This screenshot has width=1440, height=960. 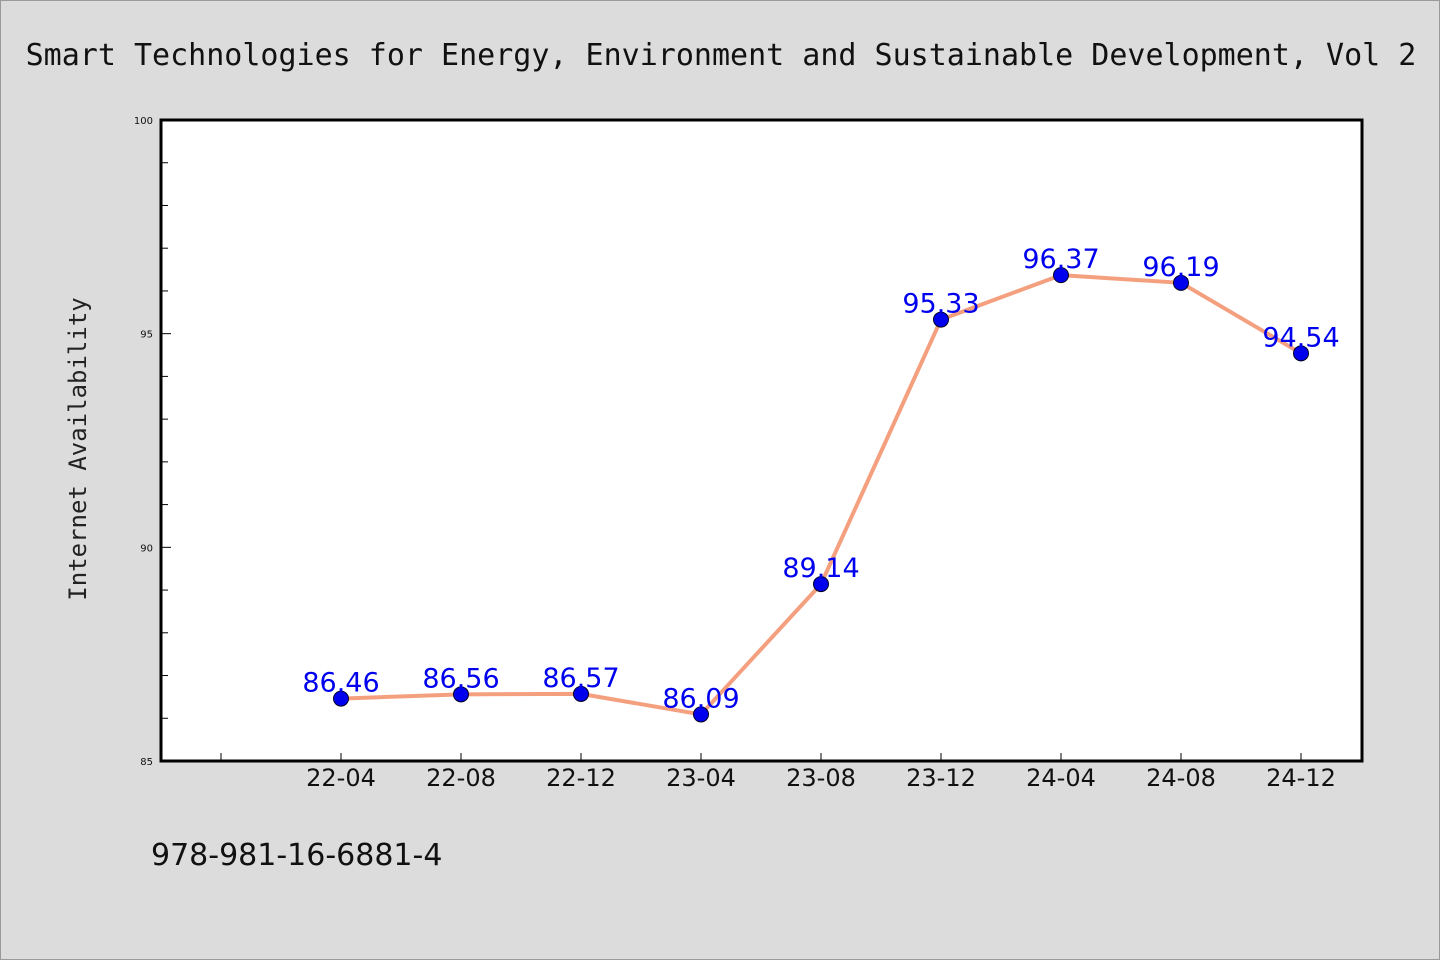 I want to click on y-axis-label: Internet Availability, so click(x=78, y=448).